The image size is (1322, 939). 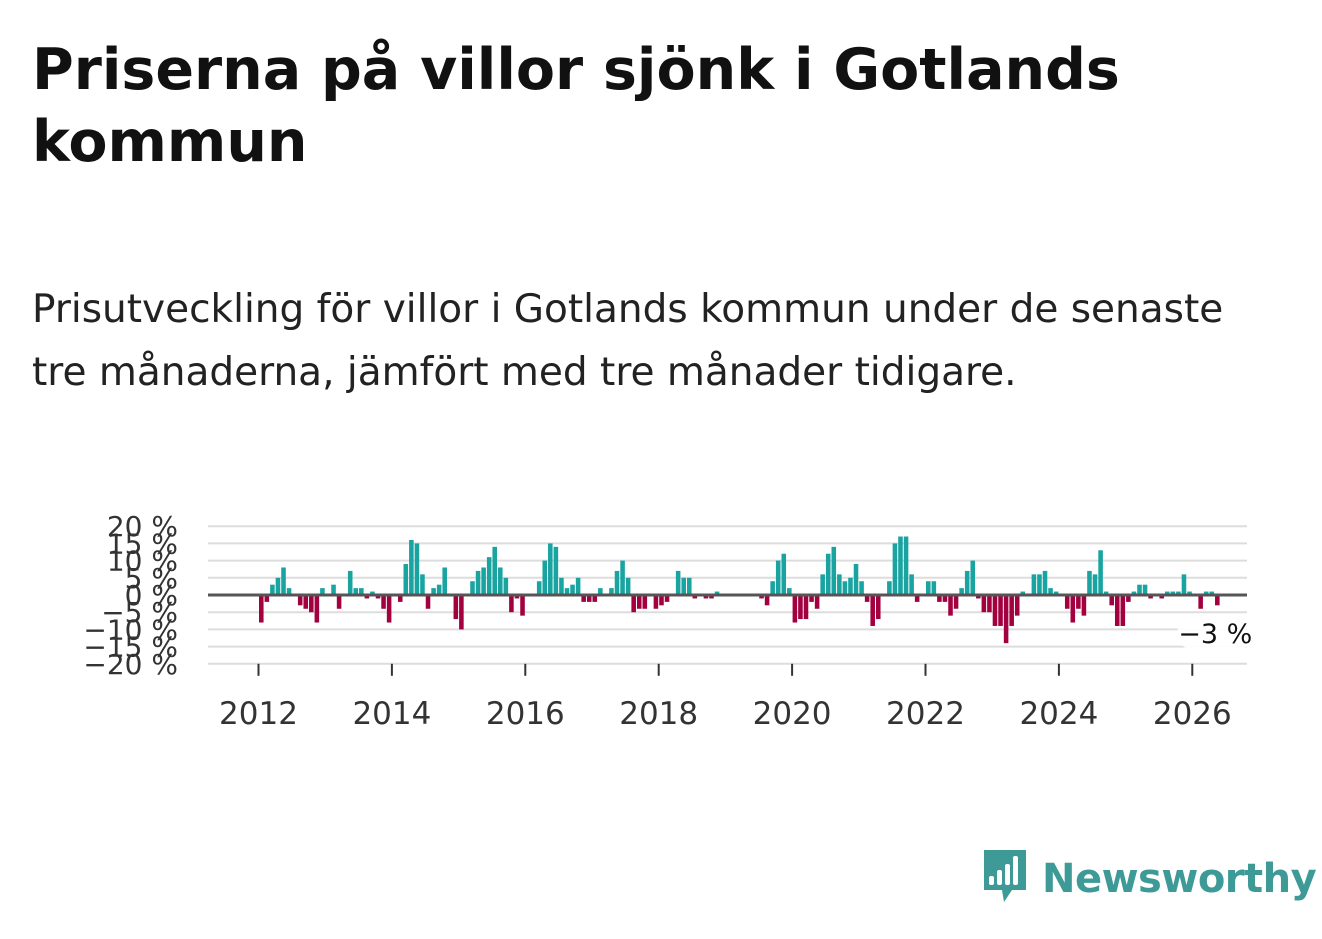 What do you see at coordinates (1192, 714) in the screenshot?
I see `x-tick-label: 2026` at bounding box center [1192, 714].